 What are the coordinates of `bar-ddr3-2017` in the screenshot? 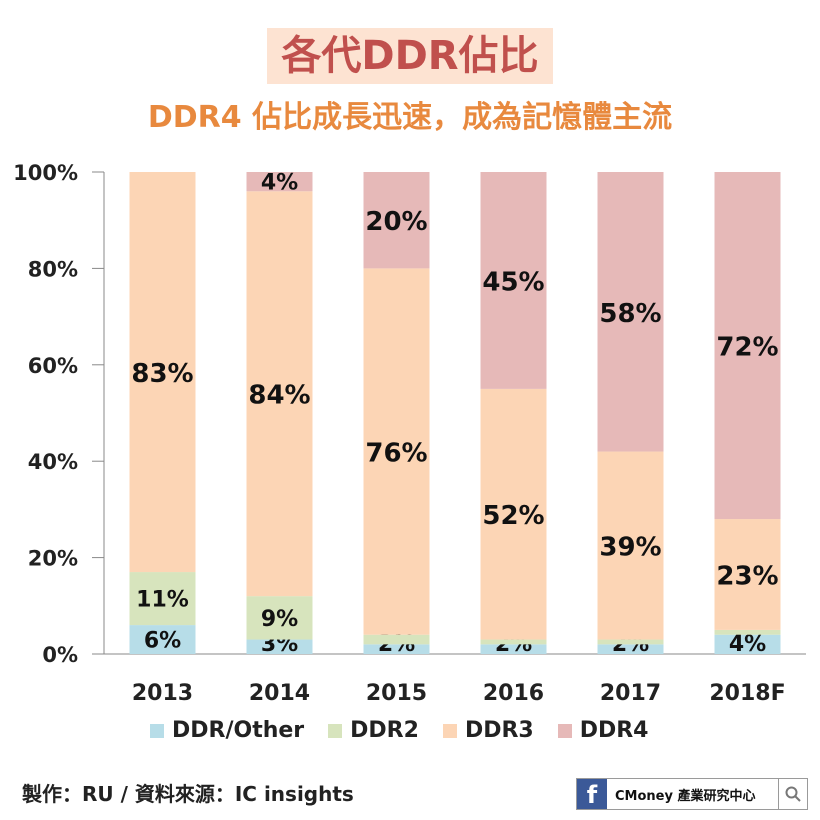 It's located at (630, 545).